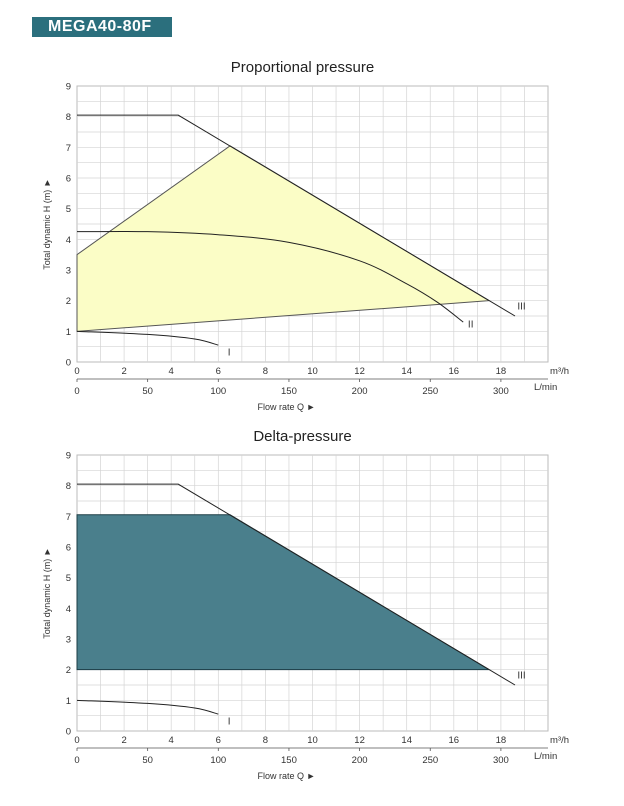  I want to click on model-badge: MEGA40-80F, so click(102, 27).